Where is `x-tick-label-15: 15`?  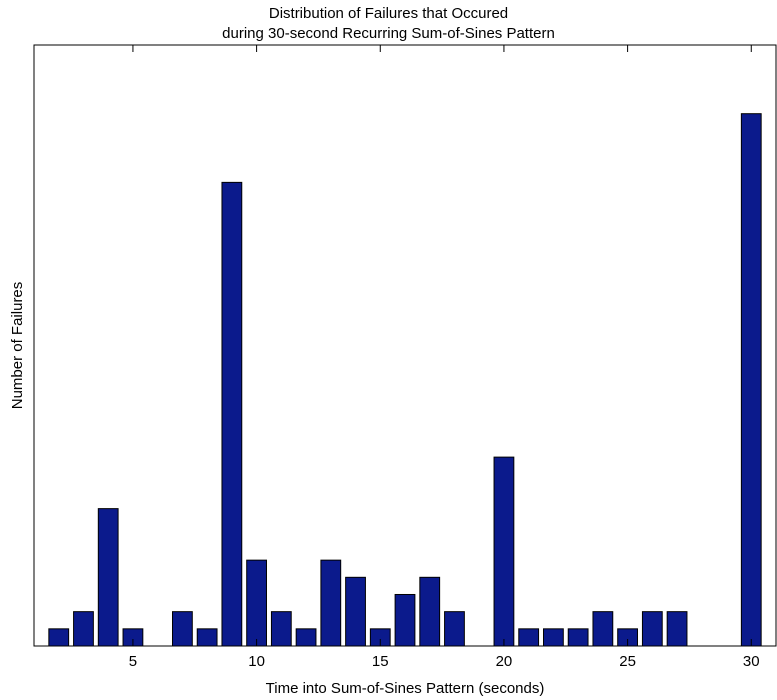
x-tick-label-15: 15 is located at coordinates (380, 661).